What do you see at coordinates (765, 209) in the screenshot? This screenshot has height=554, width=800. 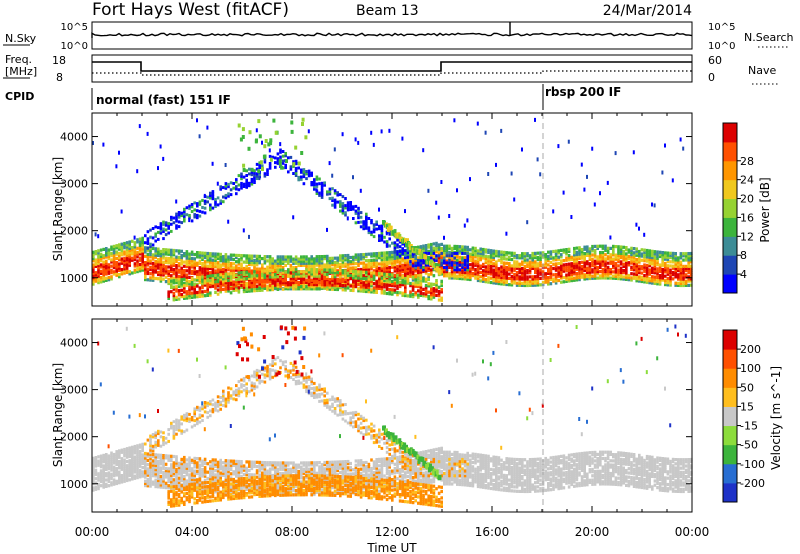 I see `power-colorbar-label: Power [dB]` at bounding box center [765, 209].